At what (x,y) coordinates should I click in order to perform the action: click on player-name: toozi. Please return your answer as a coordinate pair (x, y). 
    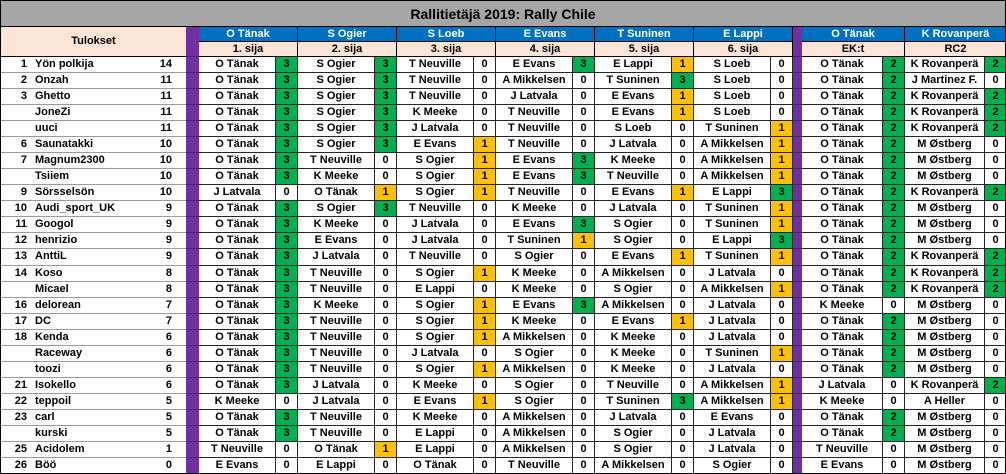
    Looking at the image, I should click on (77, 370).